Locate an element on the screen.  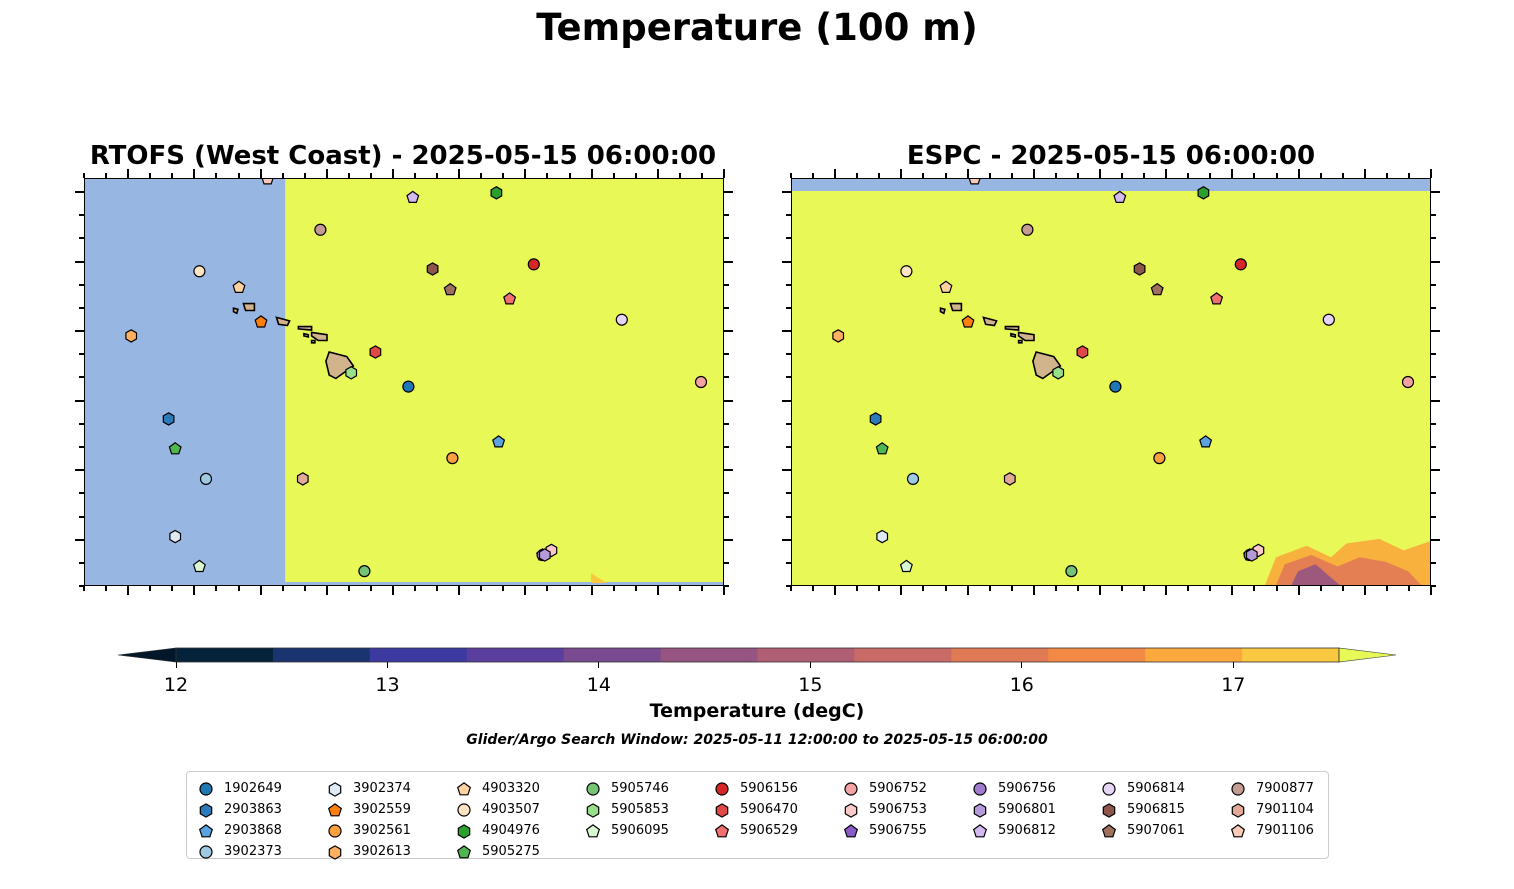
legend-marker-hexagon-icon is located at coordinates (206, 810).